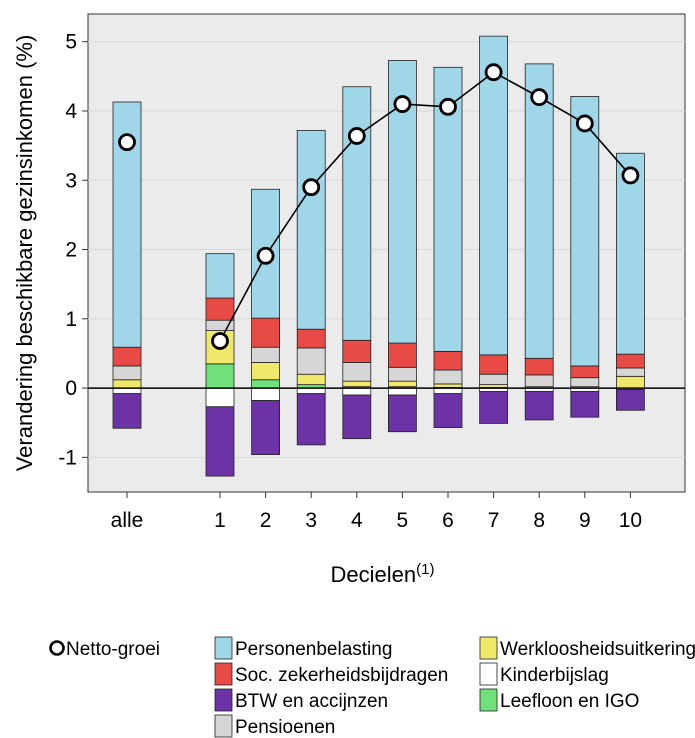 This screenshot has height=738, width=695. What do you see at coordinates (374, 574) in the screenshot?
I see `x-axis-title-main: Decielen` at bounding box center [374, 574].